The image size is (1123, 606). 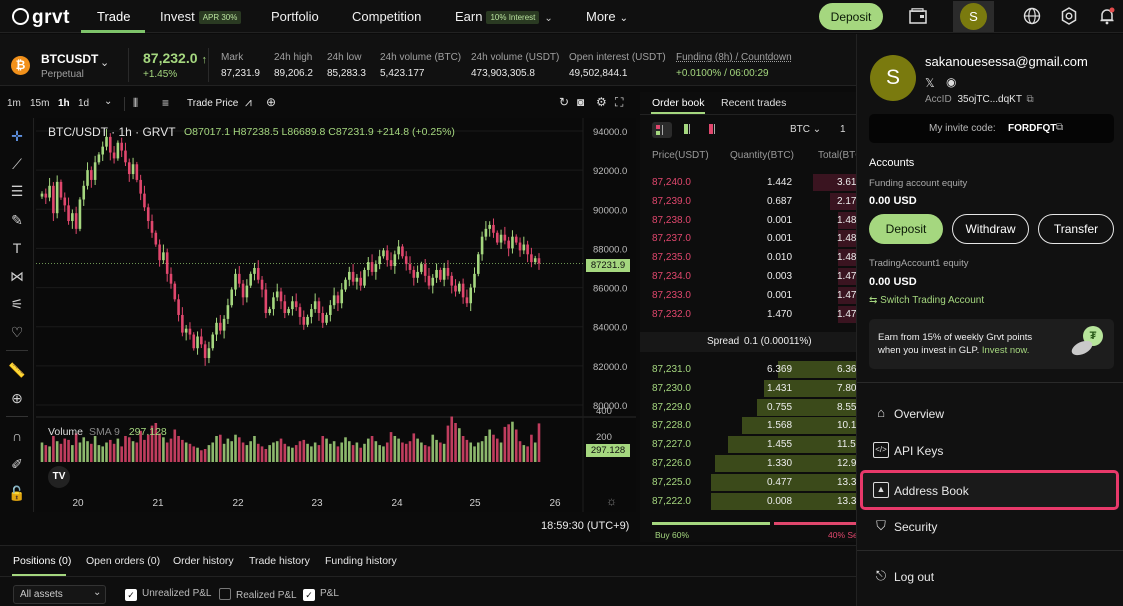 I want to click on camera-icon: ◙, so click(x=581, y=102).